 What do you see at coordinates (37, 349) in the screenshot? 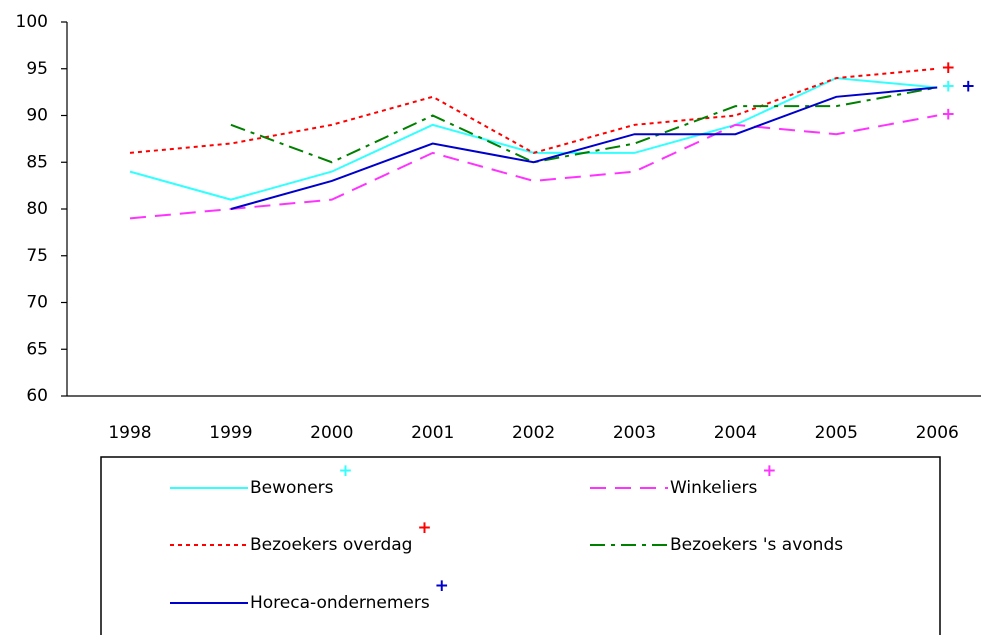
I see `y-tick-label: 65` at bounding box center [37, 349].